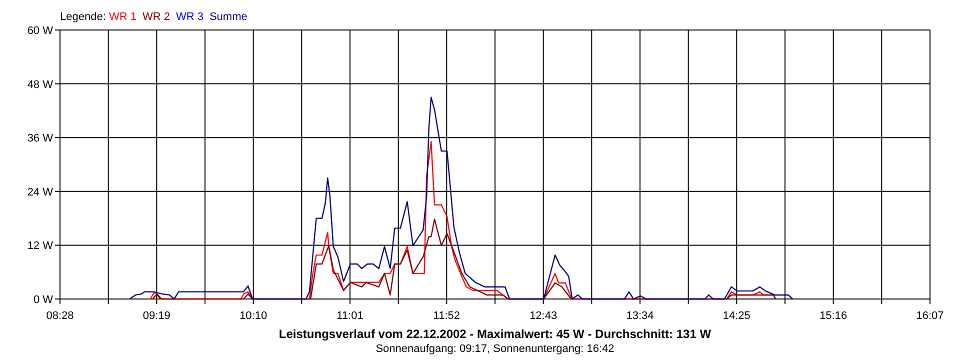 This screenshot has width=960, height=360. What do you see at coordinates (544, 316) in the screenshot?
I see `x-tick-label: 12:43` at bounding box center [544, 316].